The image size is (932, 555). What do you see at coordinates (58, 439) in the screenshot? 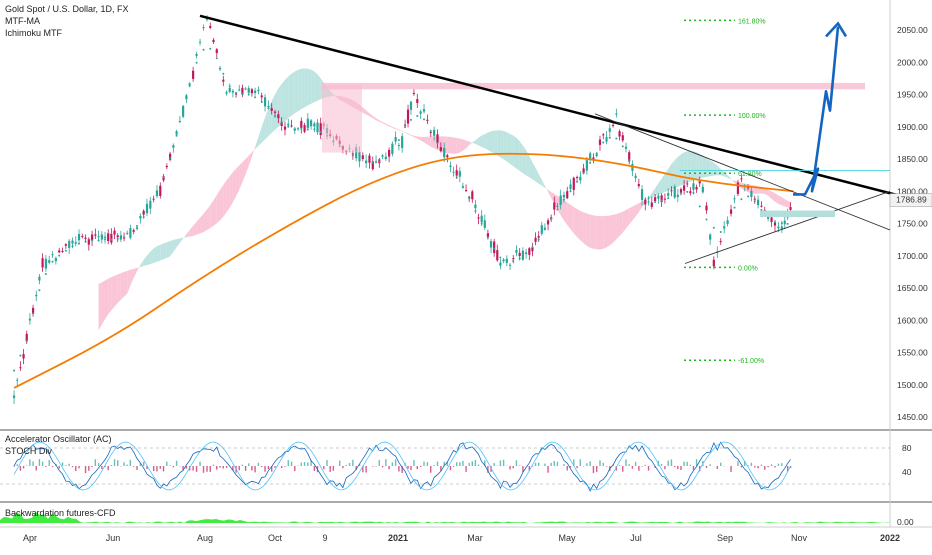
I see `indicator-ac: Accelerator Oscillator (AC)` at bounding box center [58, 439].